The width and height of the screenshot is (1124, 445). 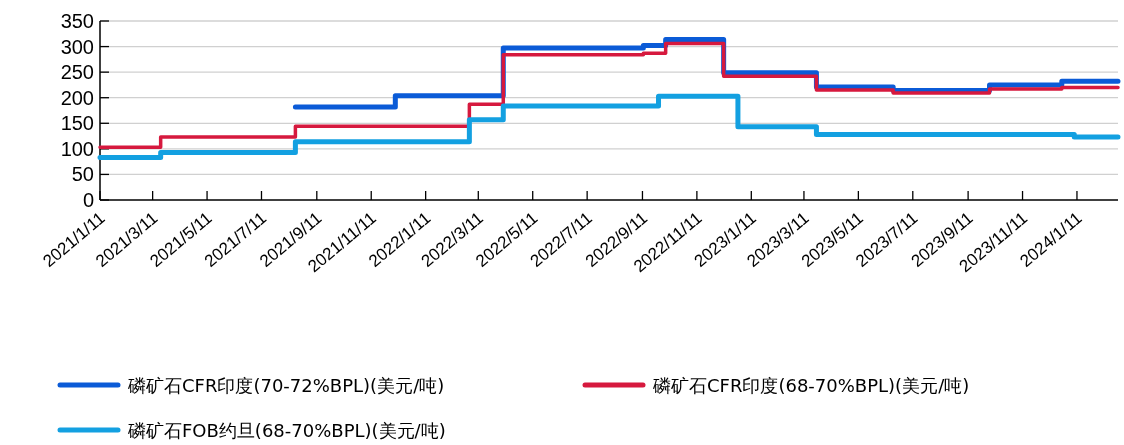 What do you see at coordinates (77, 72) in the screenshot?
I see `y-tick-label: 250` at bounding box center [77, 72].